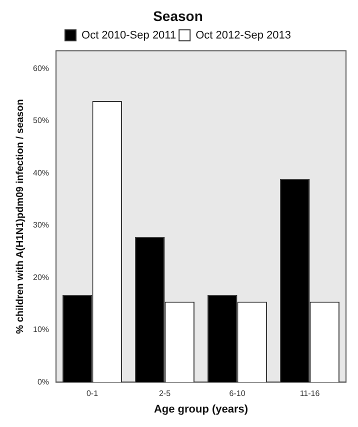 The height and width of the screenshot is (427, 358). Describe the element at coordinates (178, 16) in the screenshot. I see `legend-title: Season` at that location.